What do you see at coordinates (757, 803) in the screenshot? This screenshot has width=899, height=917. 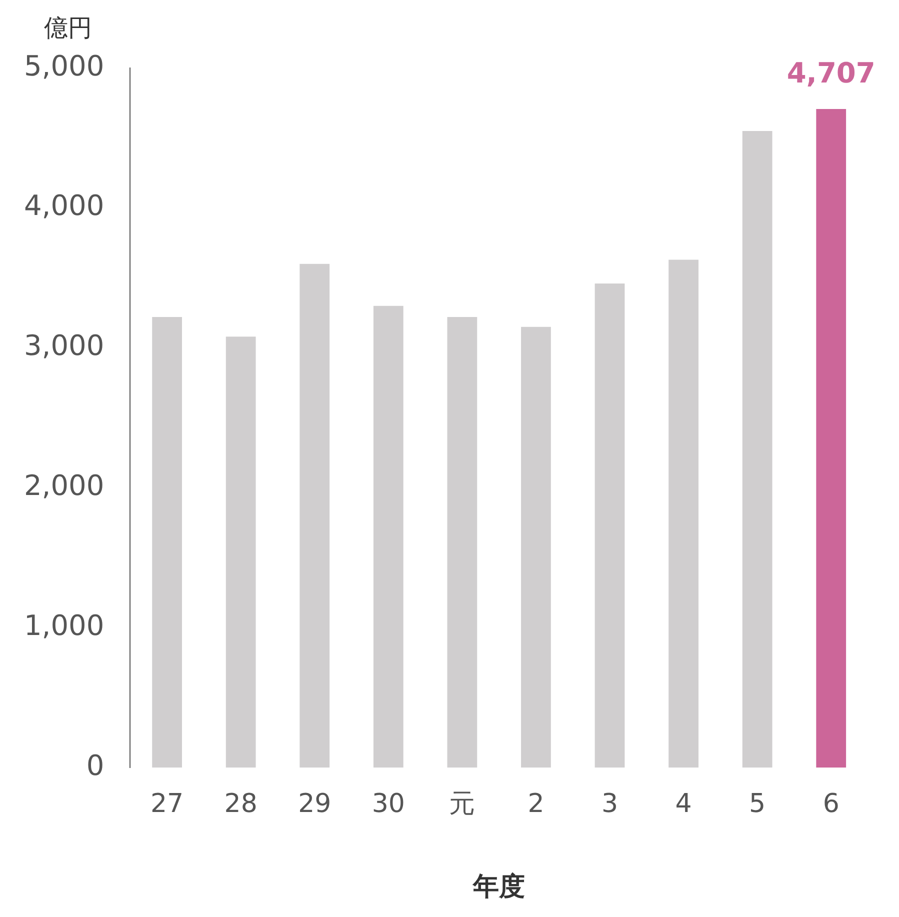 I see `x-tick-label: 5` at bounding box center [757, 803].